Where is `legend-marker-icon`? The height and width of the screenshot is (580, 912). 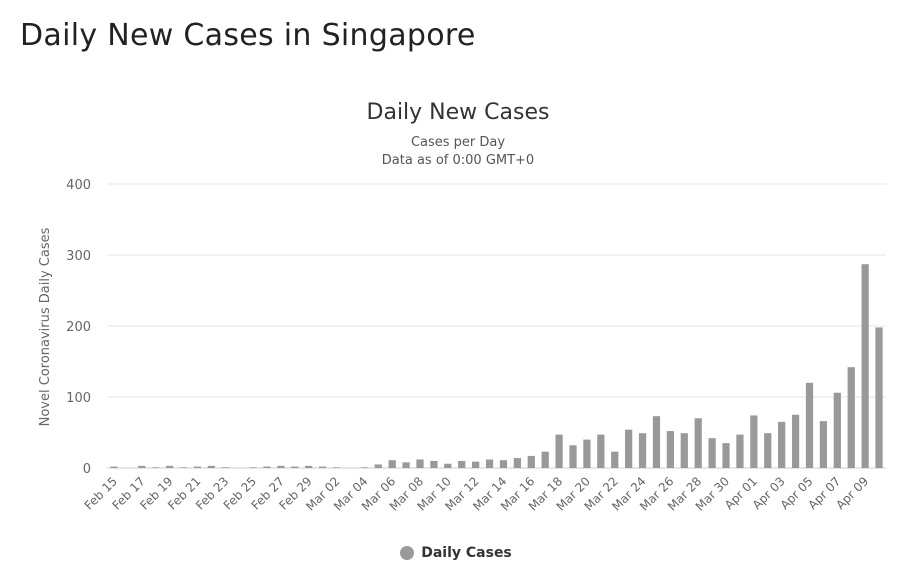
legend-marker-icon is located at coordinates (407, 553).